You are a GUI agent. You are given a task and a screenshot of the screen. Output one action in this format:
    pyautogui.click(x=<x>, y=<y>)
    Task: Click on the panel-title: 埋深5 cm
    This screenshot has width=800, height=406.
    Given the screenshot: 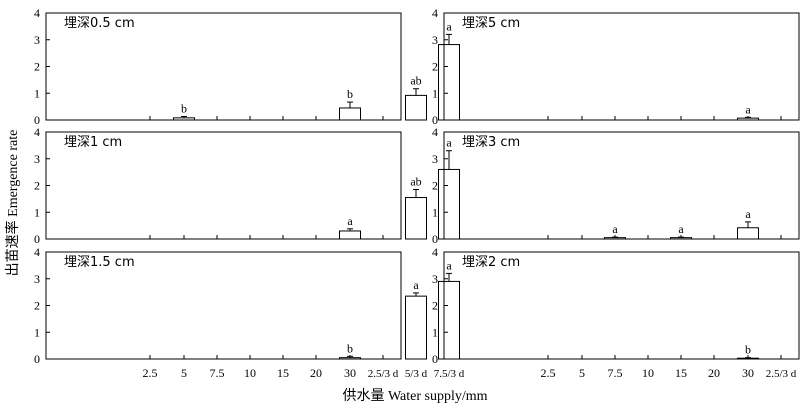 What is the action you would take?
    pyautogui.click(x=491, y=23)
    